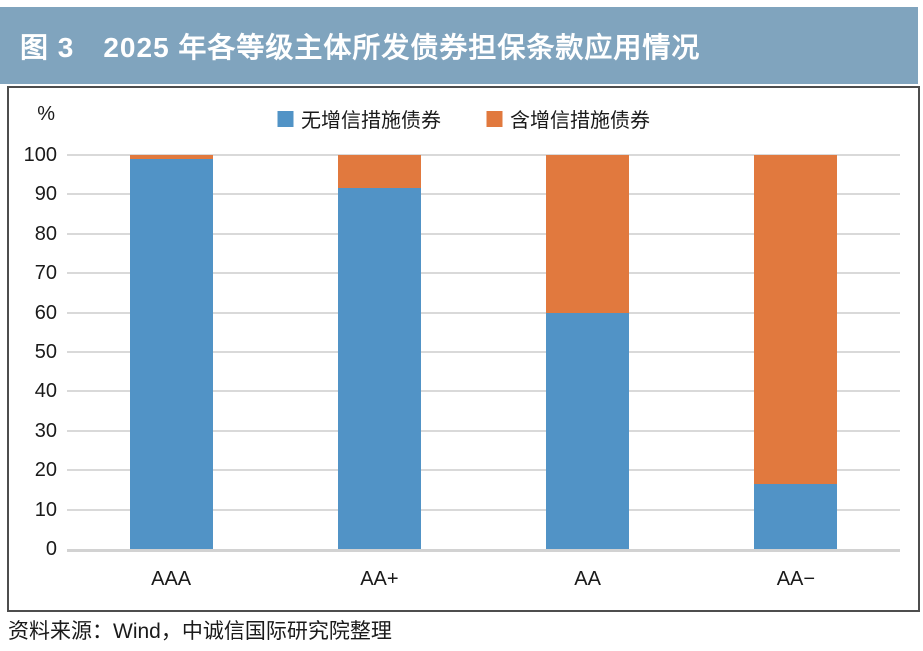  I want to click on y-tick-label-10: 10, so click(45, 509).